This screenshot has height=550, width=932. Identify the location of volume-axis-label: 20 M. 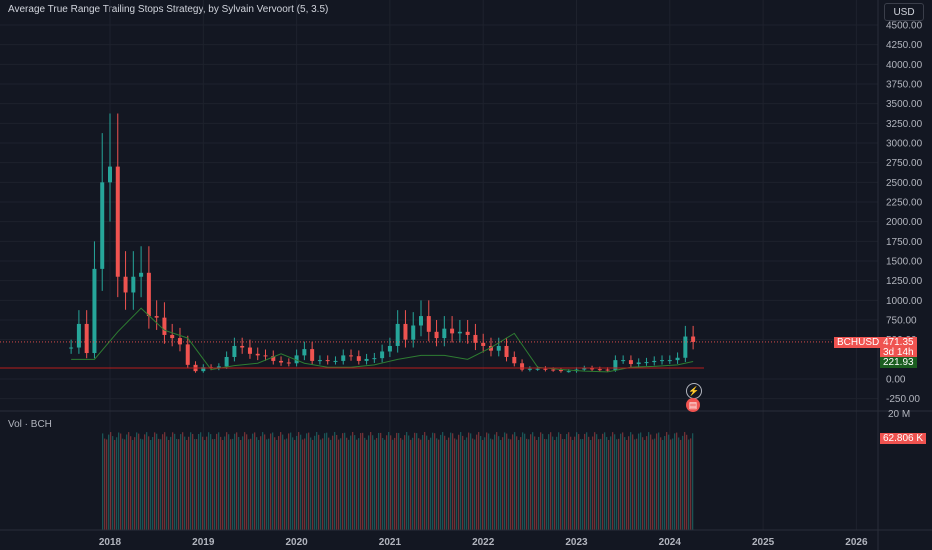
(899, 414).